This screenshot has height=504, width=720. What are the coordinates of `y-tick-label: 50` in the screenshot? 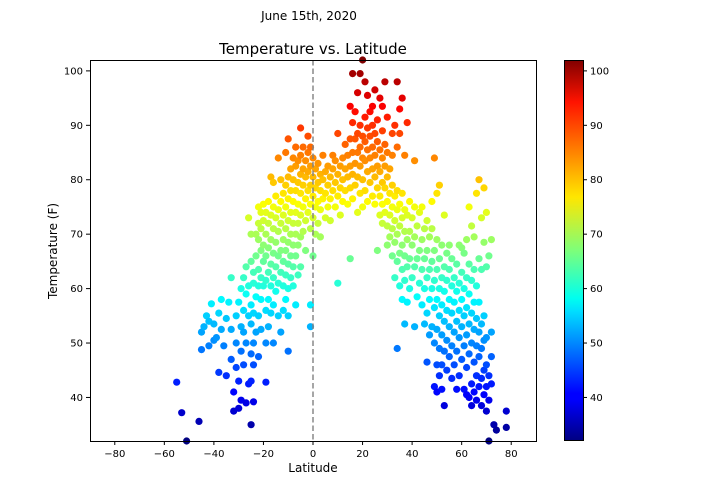 It's located at (76, 344).